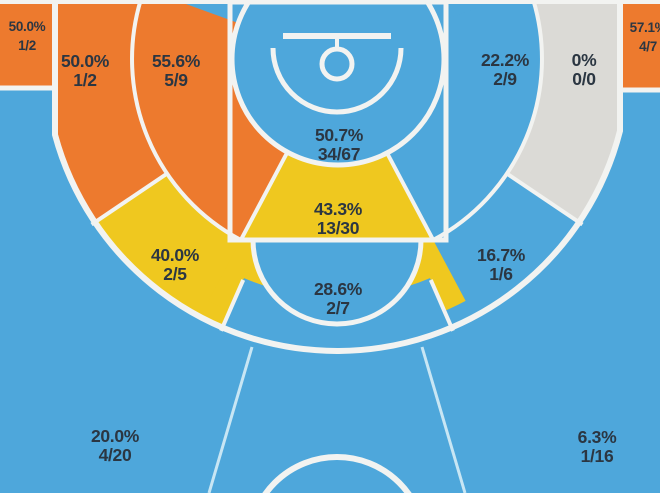  What do you see at coordinates (115, 455) in the screenshot?
I see `zone-ratio-left-wing-3: 4/20` at bounding box center [115, 455].